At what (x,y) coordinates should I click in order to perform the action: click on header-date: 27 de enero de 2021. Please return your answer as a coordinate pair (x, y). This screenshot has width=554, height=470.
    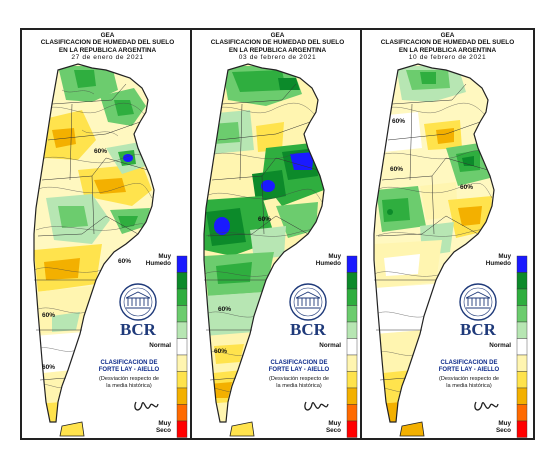
    Looking at the image, I should click on (107, 58).